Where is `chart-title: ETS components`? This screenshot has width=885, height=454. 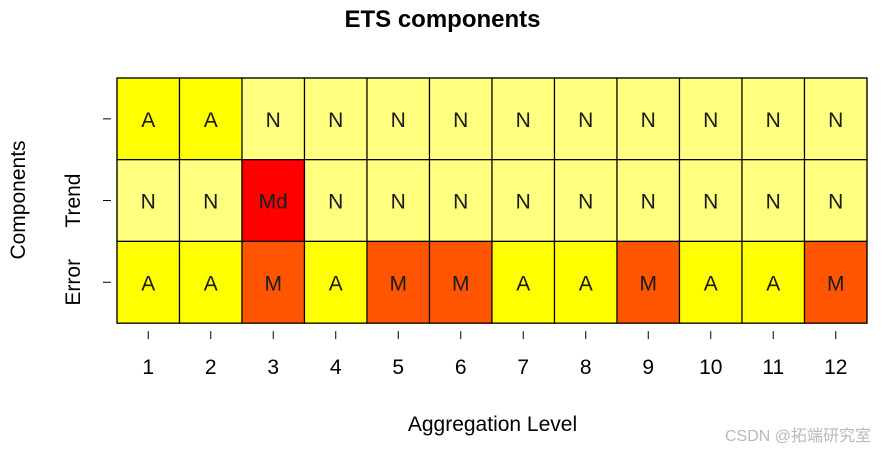
chart-title: ETS components is located at coordinates (442, 19).